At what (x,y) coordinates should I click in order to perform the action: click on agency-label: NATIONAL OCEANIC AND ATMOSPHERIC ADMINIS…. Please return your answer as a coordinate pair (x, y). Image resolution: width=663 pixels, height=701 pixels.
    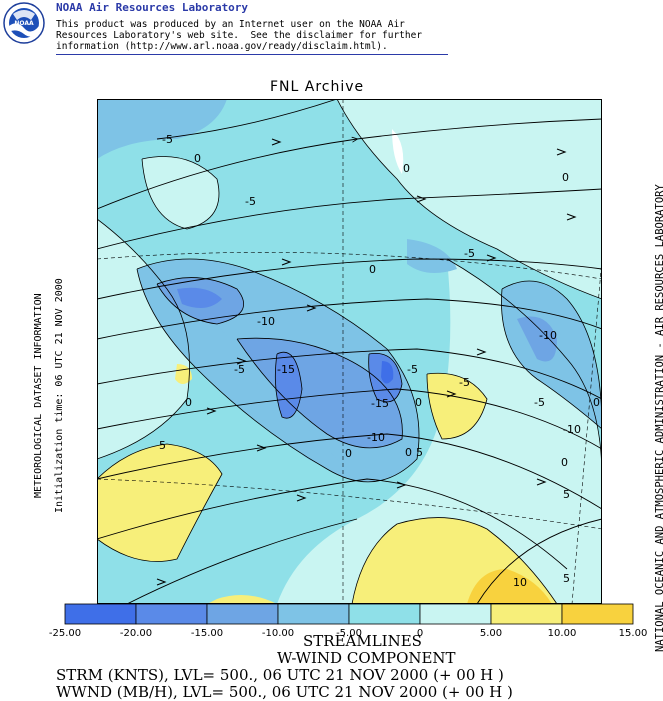
    Looking at the image, I should click on (658, 418).